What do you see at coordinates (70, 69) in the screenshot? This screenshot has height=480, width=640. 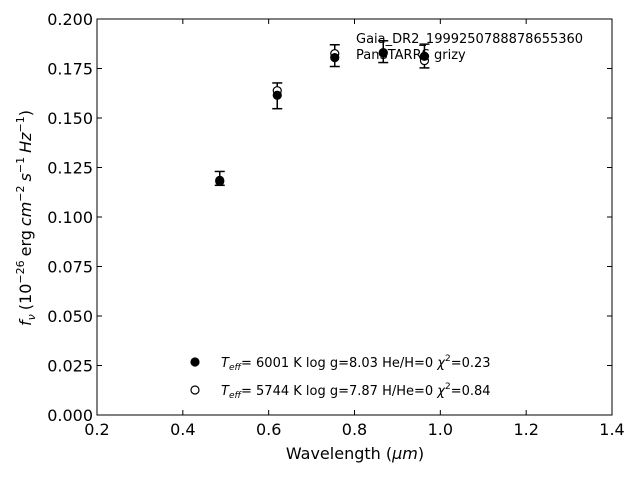 I see `y-tick-label: 0.175` at bounding box center [70, 69].